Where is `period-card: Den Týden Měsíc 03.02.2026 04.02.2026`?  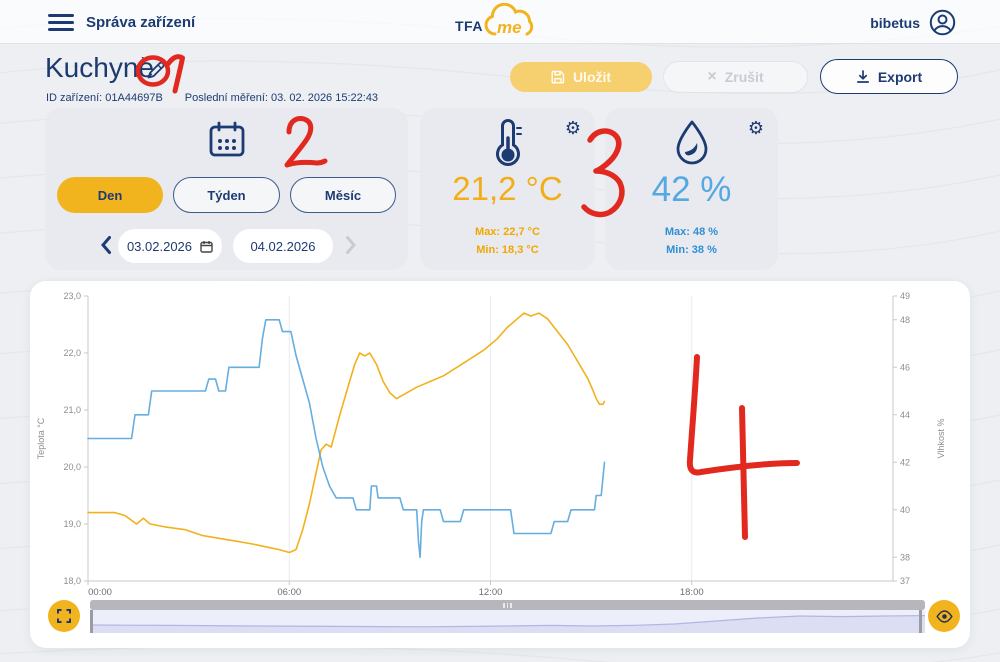
period-card: Den Týden Měsíc 03.02.2026 04.02.2026 is located at coordinates (226, 189).